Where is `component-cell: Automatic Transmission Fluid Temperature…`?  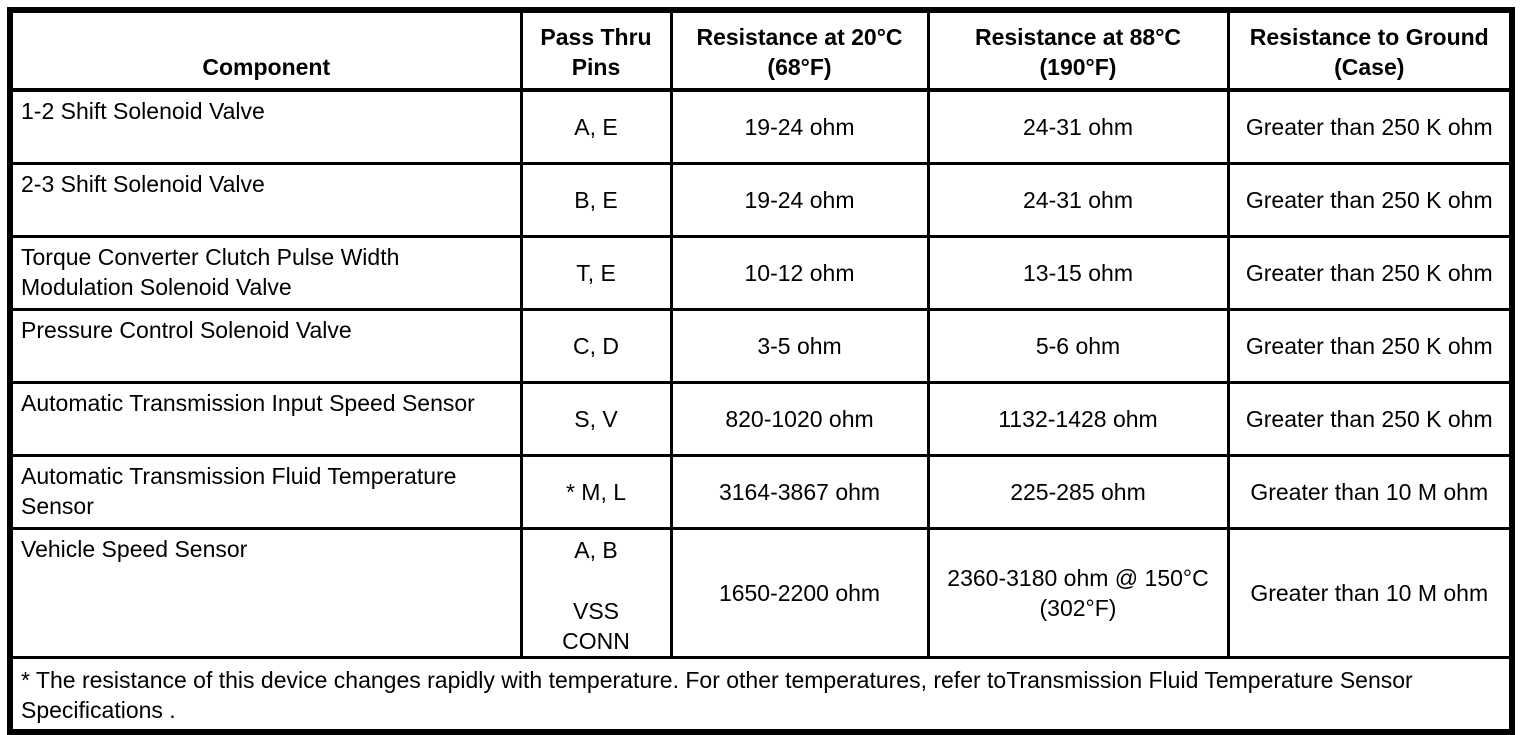
component-cell: Automatic Transmission Fluid Temperature… is located at coordinates (265, 491).